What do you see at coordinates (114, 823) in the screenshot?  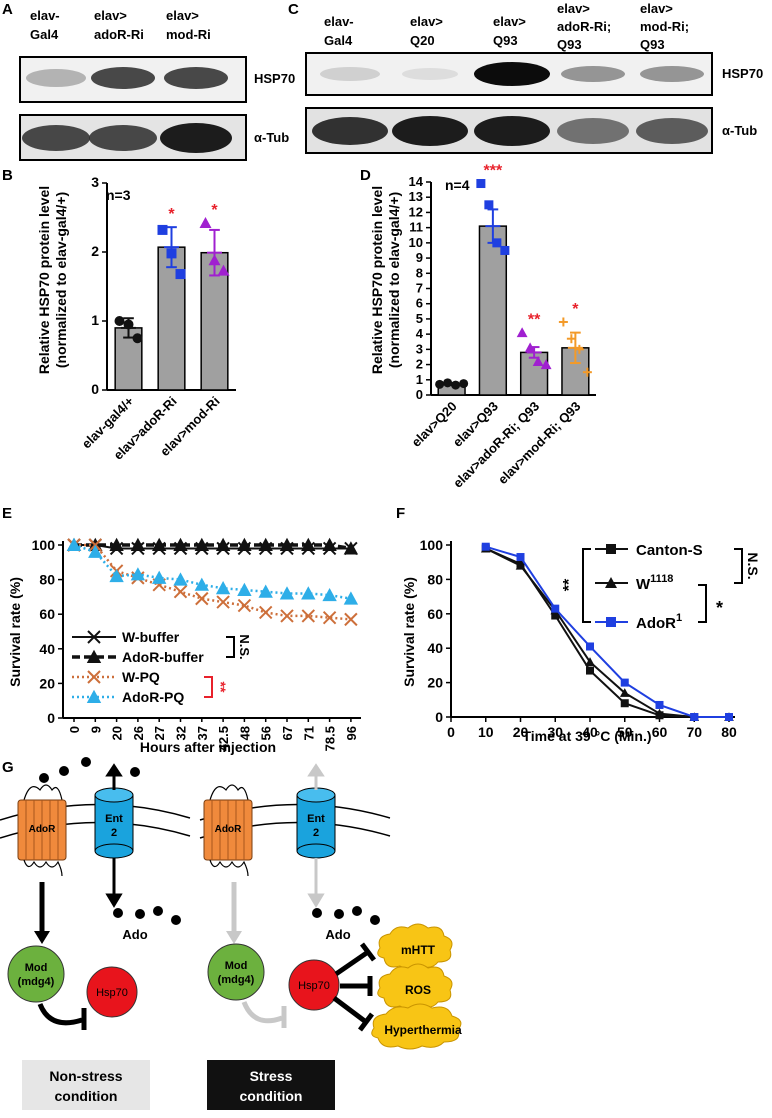 I see `ent2-transporter-left: Ent 2` at bounding box center [114, 823].